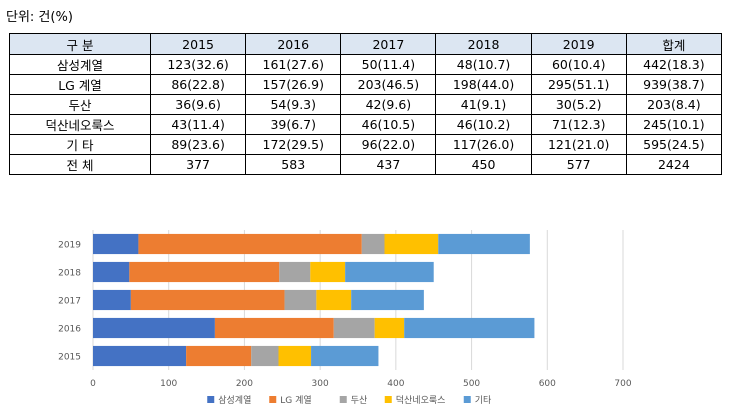  I want to click on table-cell: 48(10.7), so click(483, 64).